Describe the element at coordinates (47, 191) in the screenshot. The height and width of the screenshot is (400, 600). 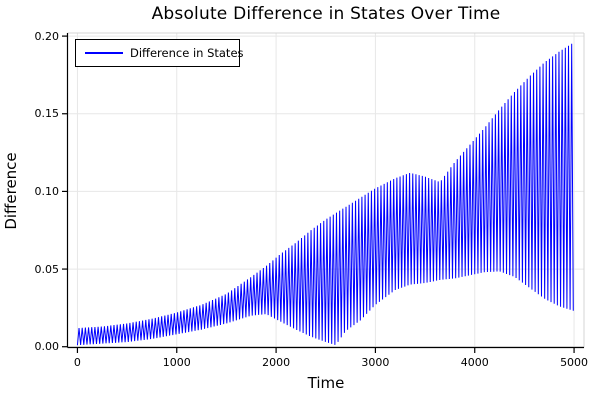
I see `y-tick-label: 0.10` at that location.